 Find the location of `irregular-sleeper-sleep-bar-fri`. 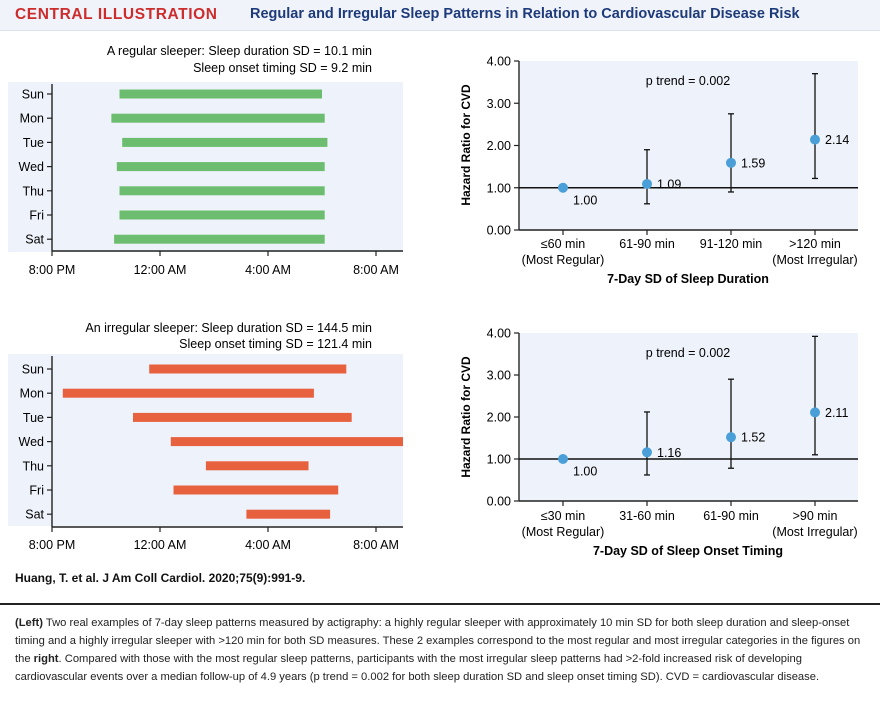

irregular-sleeper-sleep-bar-fri is located at coordinates (256, 490).